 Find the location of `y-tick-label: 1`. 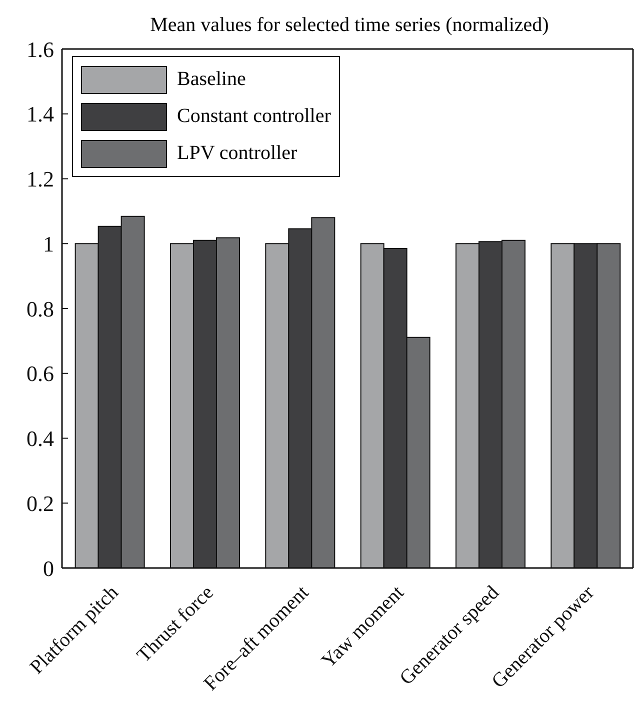

y-tick-label: 1 is located at coordinates (48, 243).